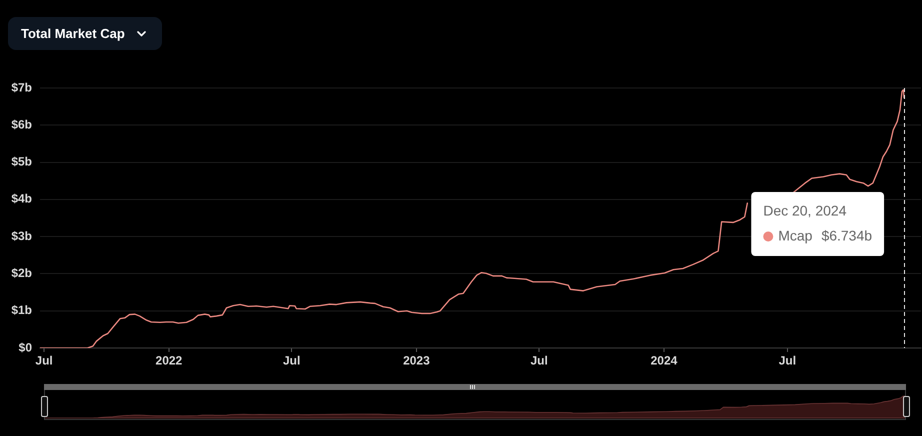 This screenshot has width=922, height=436. I want to click on x-tick-label: 2023, so click(416, 361).